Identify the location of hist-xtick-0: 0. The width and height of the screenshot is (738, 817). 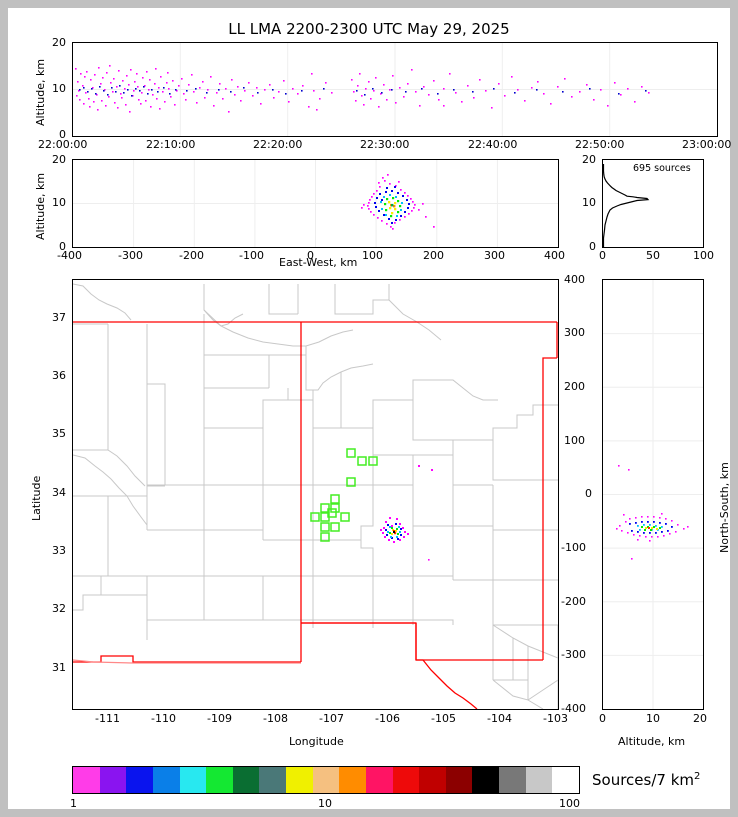
(602, 255).